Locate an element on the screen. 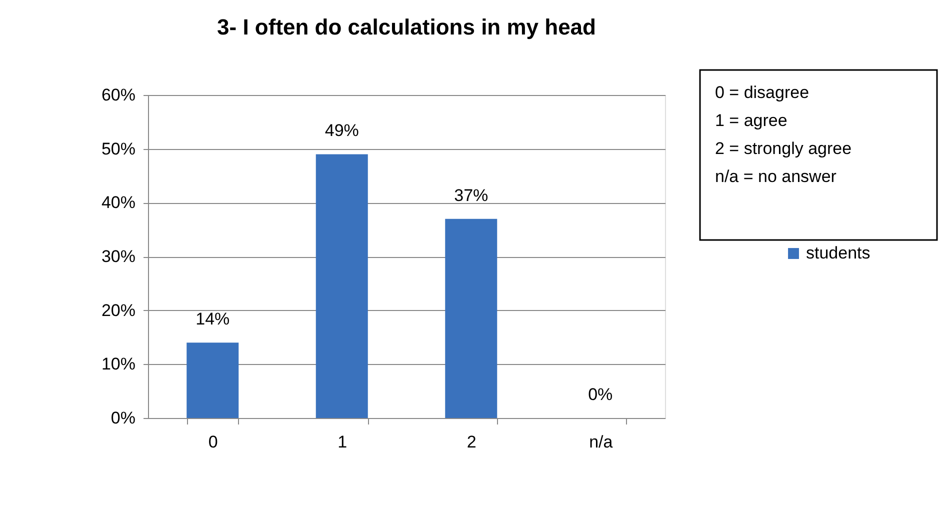 This screenshot has width=951, height=508. y-tick-label: 0% is located at coordinates (123, 418).